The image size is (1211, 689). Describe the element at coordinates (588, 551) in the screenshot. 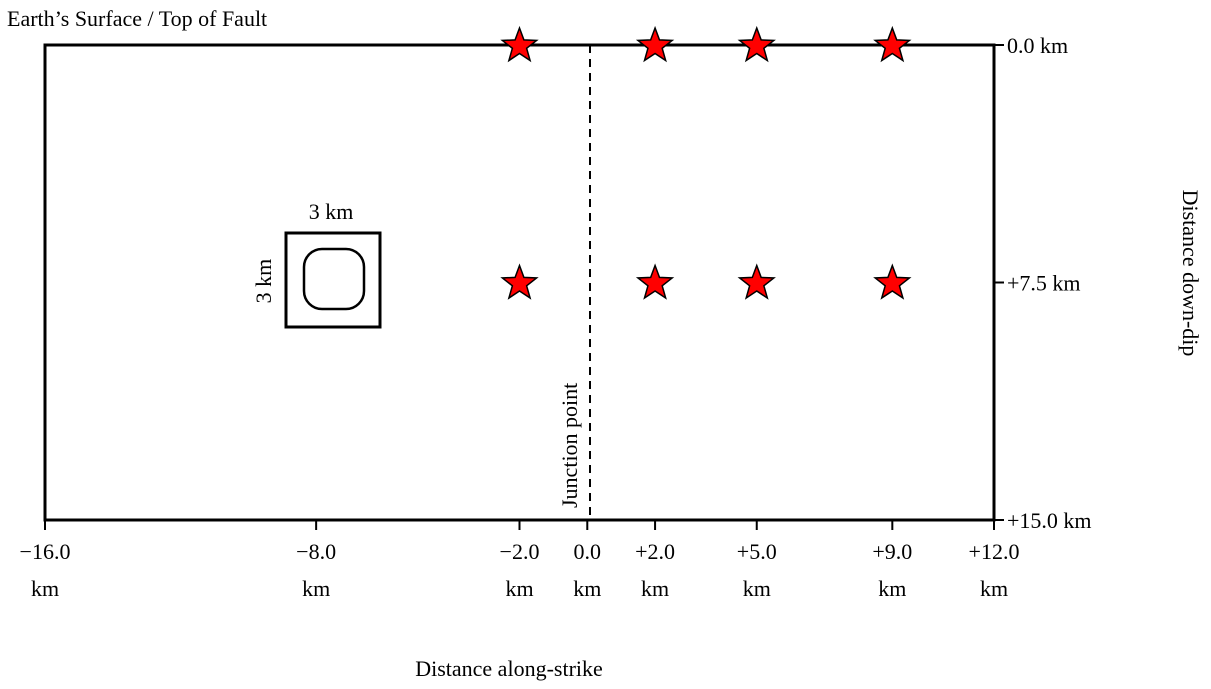

I see `x-tick-label: 0.0` at that location.